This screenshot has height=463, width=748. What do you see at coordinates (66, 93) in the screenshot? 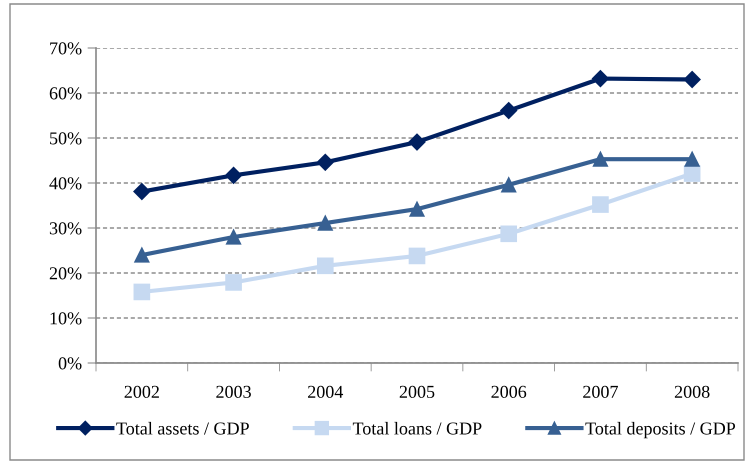
I see `y-tick-label: 60%` at bounding box center [66, 93].